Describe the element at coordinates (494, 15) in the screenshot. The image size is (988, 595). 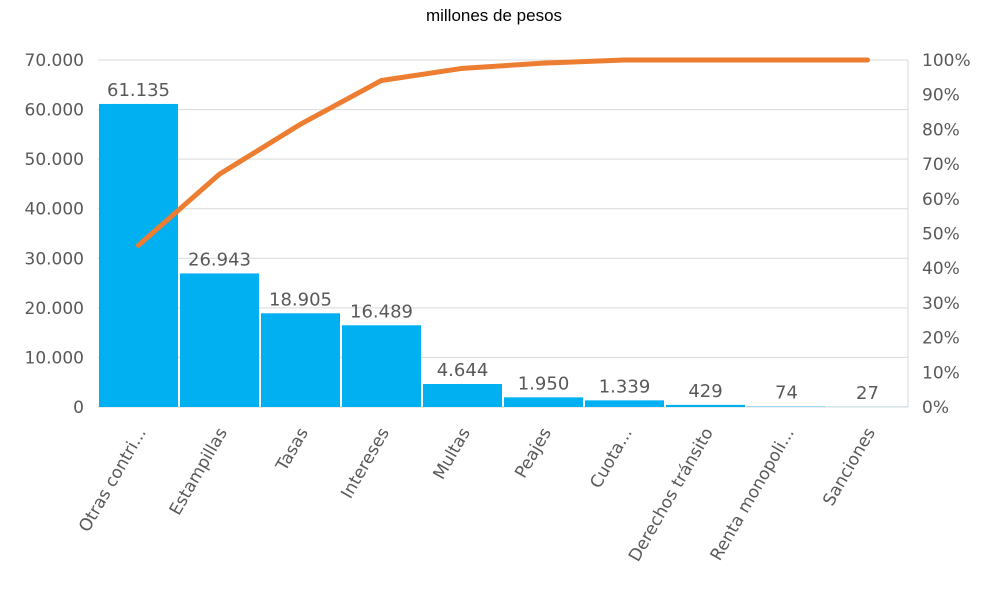
I see `chart-title: millones de pesos` at that location.